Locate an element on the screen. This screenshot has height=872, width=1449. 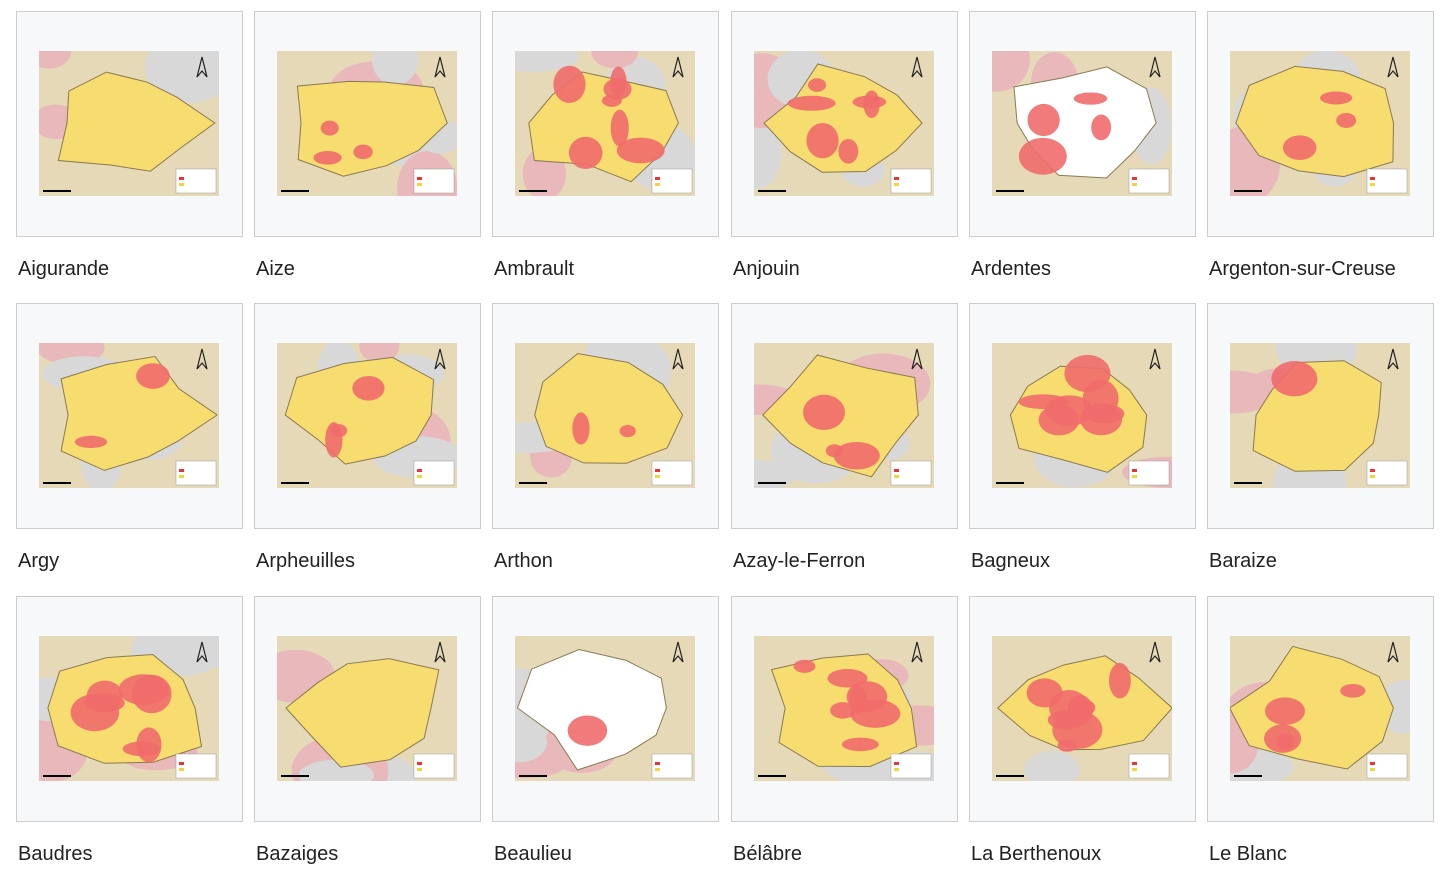
gallery-item: Bazaiges is located at coordinates (368, 731).